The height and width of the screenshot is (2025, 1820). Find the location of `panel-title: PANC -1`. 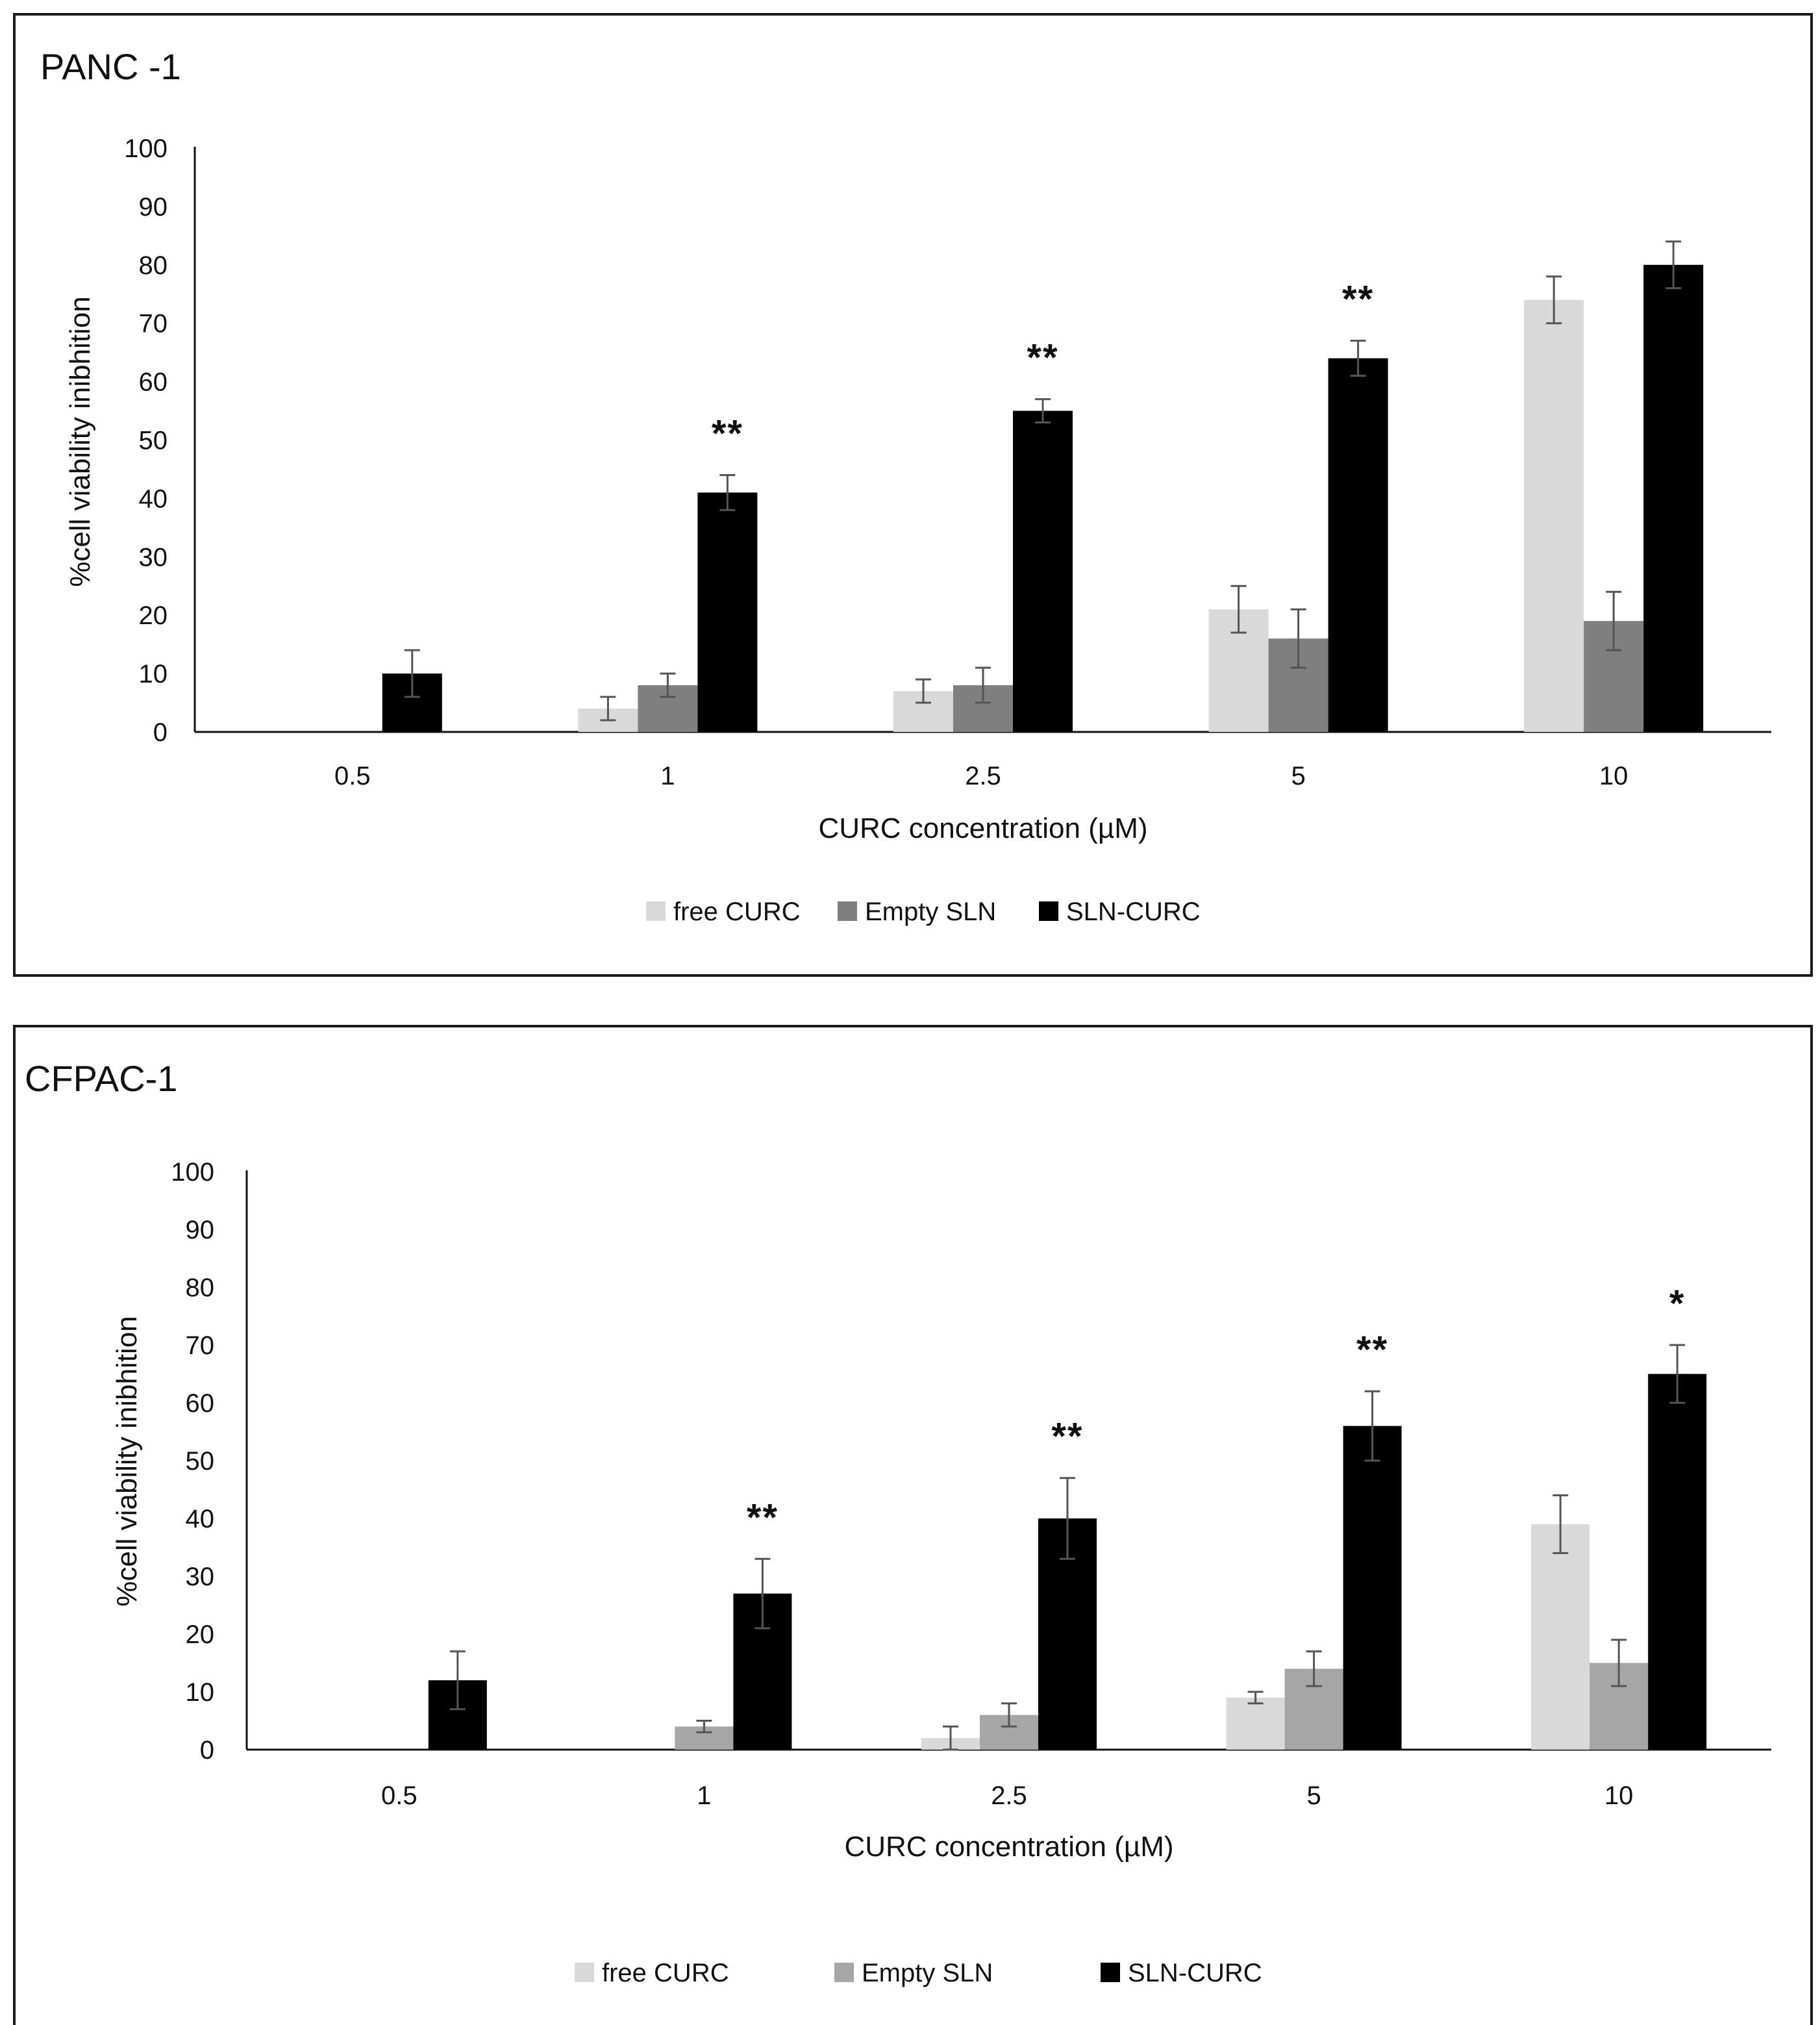

panel-title: PANC -1 is located at coordinates (111, 66).